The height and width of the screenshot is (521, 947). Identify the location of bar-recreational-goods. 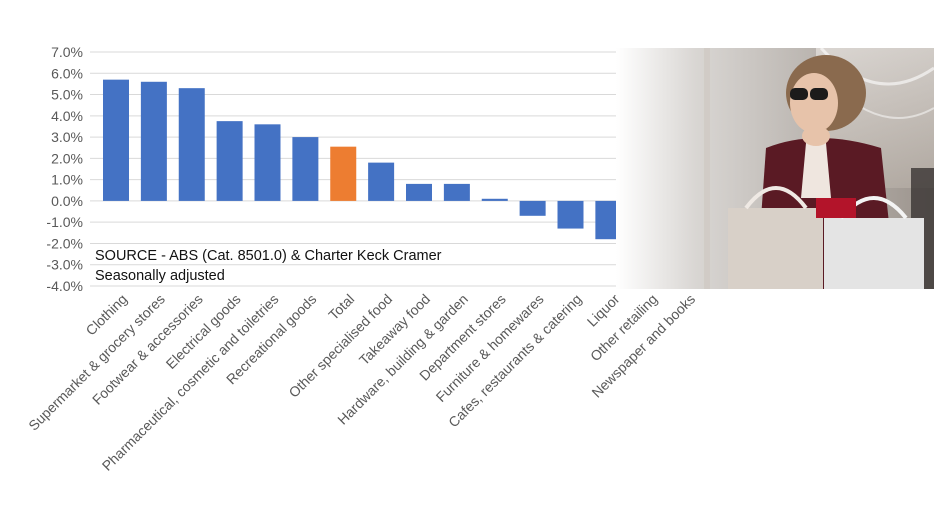
(305, 169).